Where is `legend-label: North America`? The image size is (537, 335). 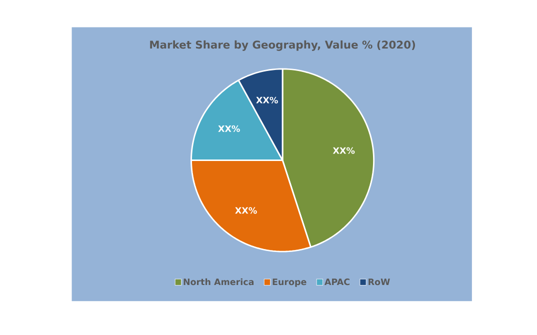 legend-label: North America is located at coordinates (219, 282).